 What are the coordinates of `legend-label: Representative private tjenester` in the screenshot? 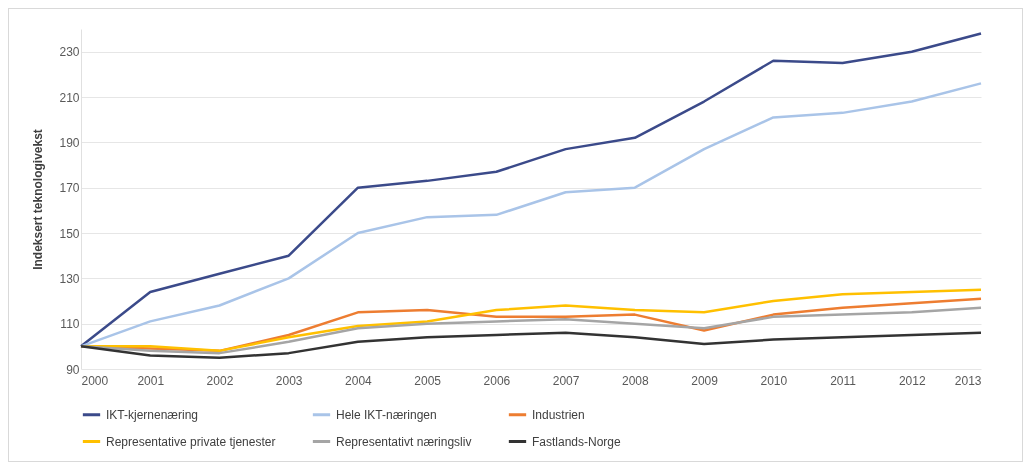 It's located at (191, 441).